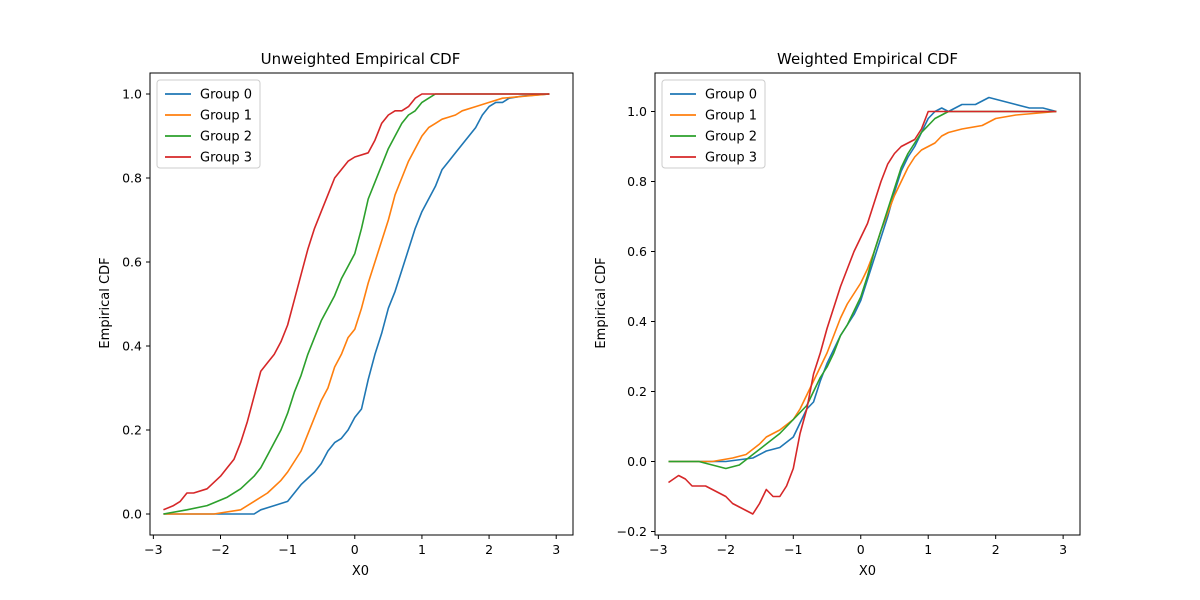 The width and height of the screenshot is (1200, 600). I want to click on panel-title: Weighted Empirical CDF, so click(867, 59).